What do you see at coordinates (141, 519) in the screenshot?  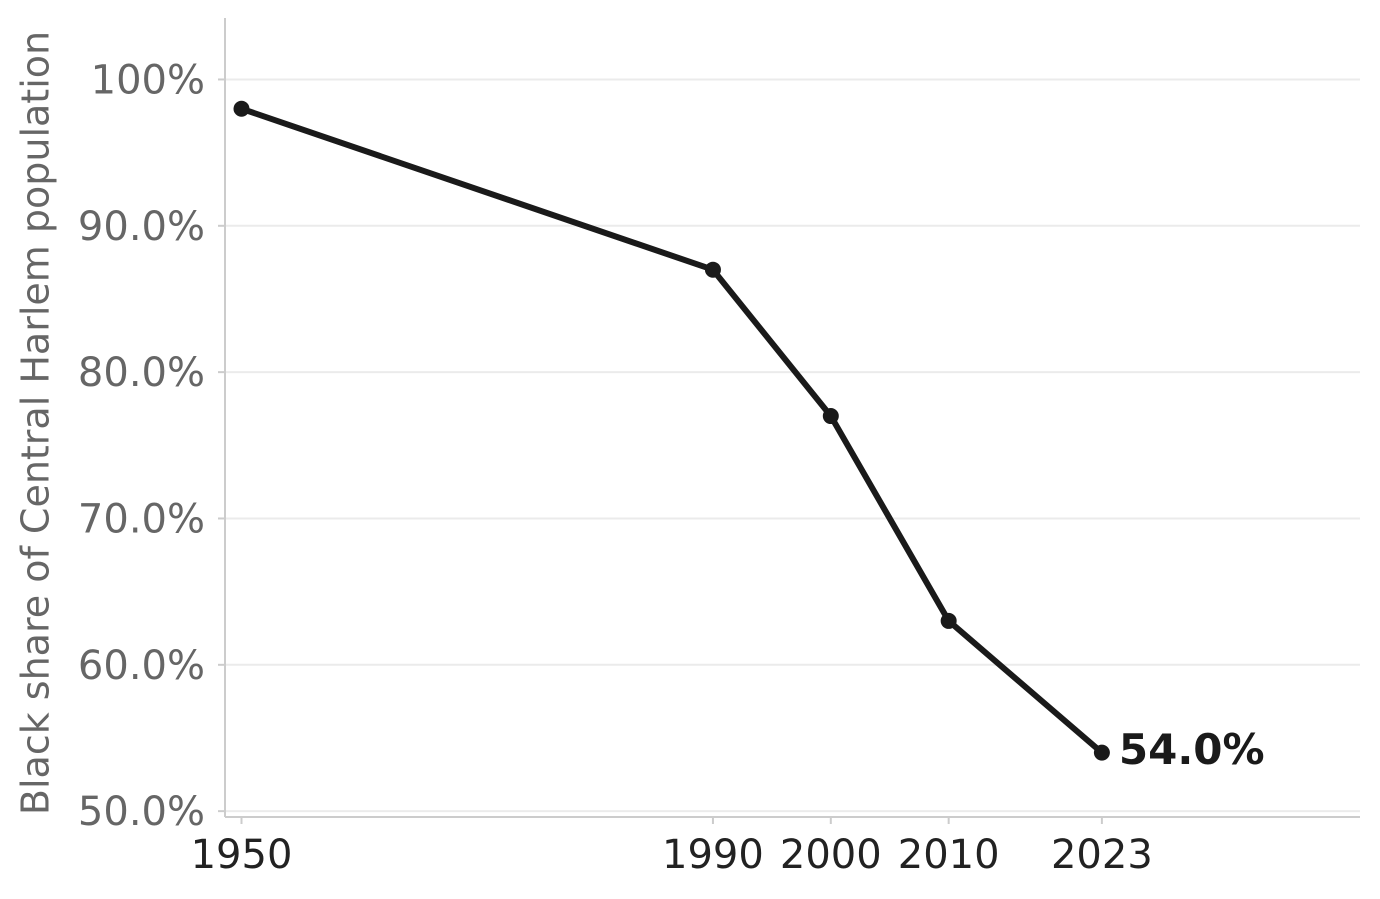 I see `y-tick-label: 70.0%` at bounding box center [141, 519].